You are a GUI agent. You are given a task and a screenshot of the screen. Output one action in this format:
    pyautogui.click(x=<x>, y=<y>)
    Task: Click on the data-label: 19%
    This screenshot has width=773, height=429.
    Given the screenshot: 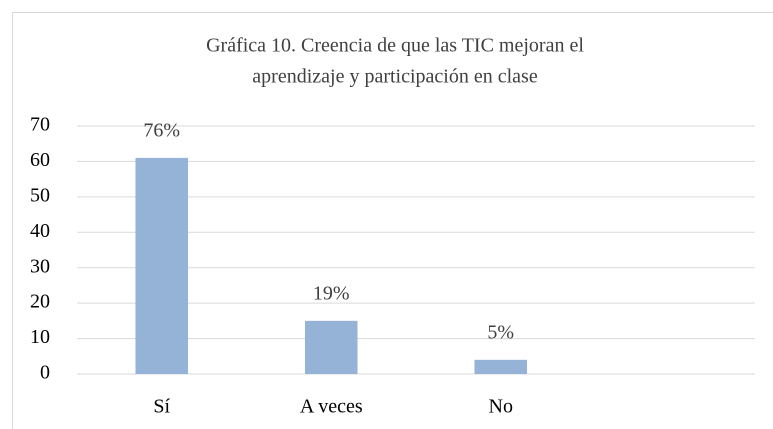 What is the action you would take?
    pyautogui.click(x=331, y=293)
    